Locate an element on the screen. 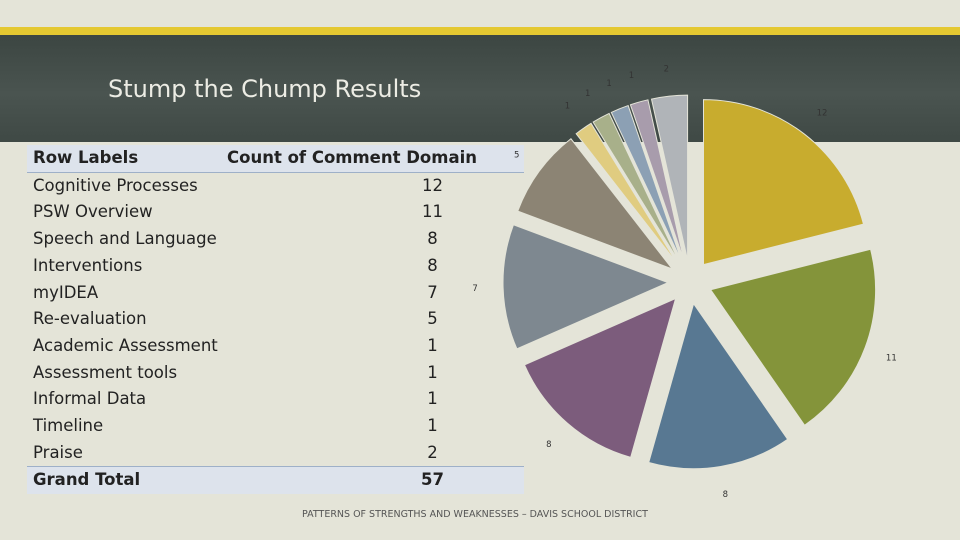 This screenshot has width=960, height=540. row-label: Academic Assessment is located at coordinates (125, 345).